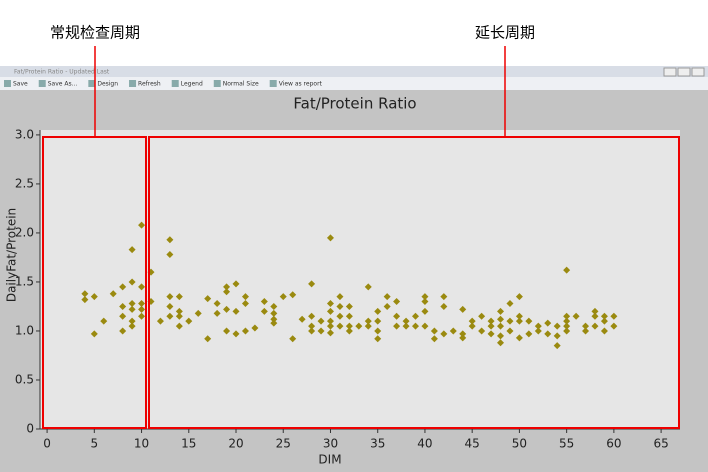 This screenshot has height=472, width=708. I want to click on toolbar-button: Refresh, so click(149, 84).